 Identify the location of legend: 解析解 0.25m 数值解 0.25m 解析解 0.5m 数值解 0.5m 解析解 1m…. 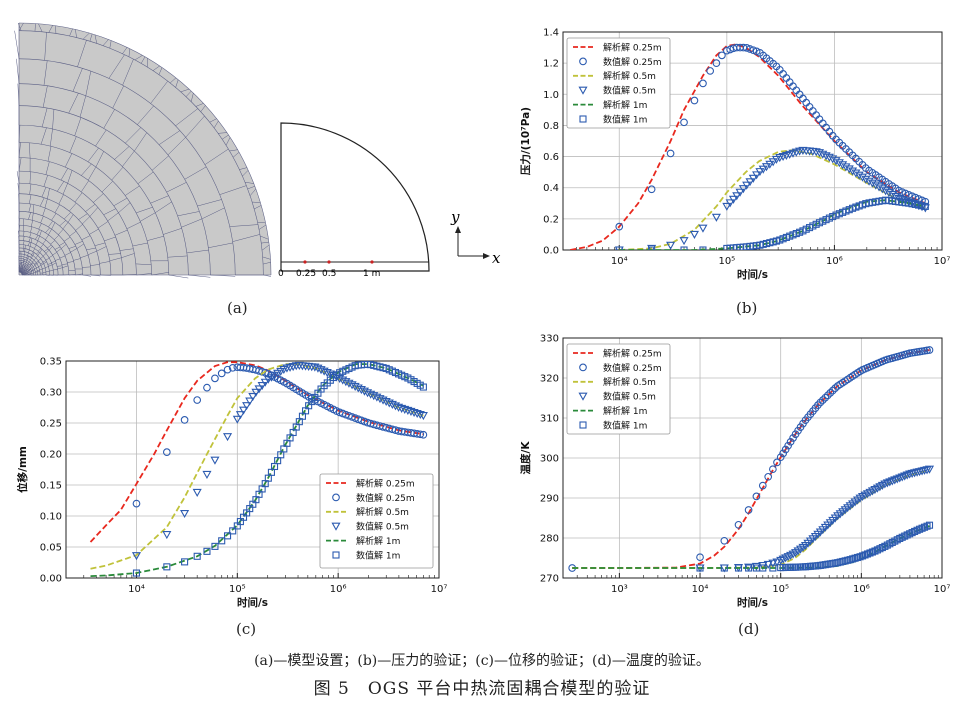
(618, 389).